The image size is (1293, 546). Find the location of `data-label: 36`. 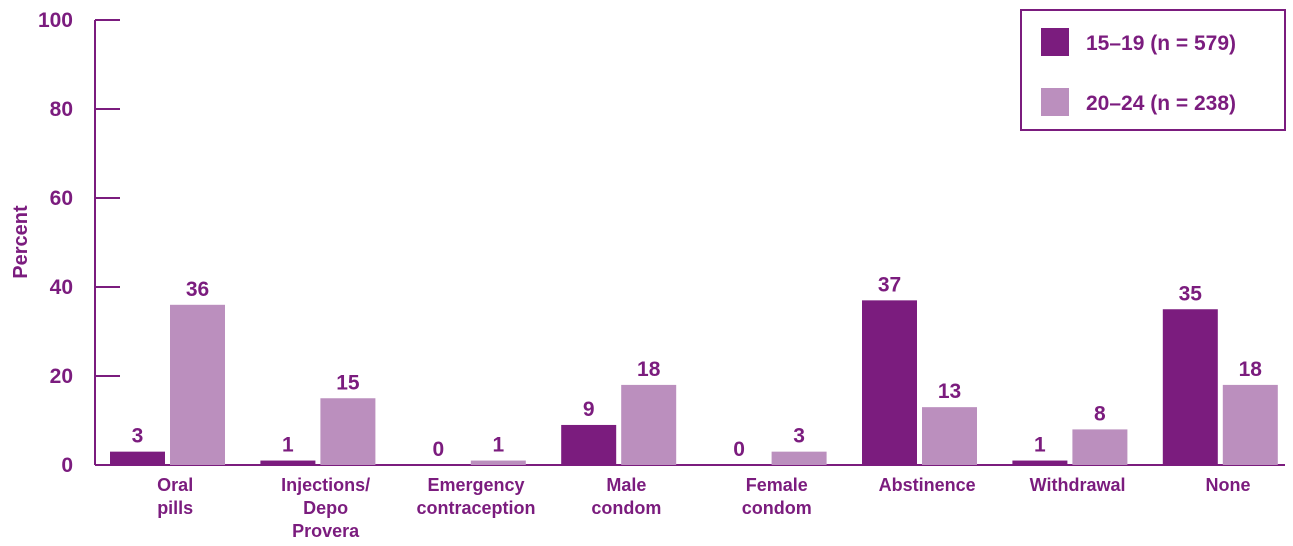

data-label: 36 is located at coordinates (197, 289).